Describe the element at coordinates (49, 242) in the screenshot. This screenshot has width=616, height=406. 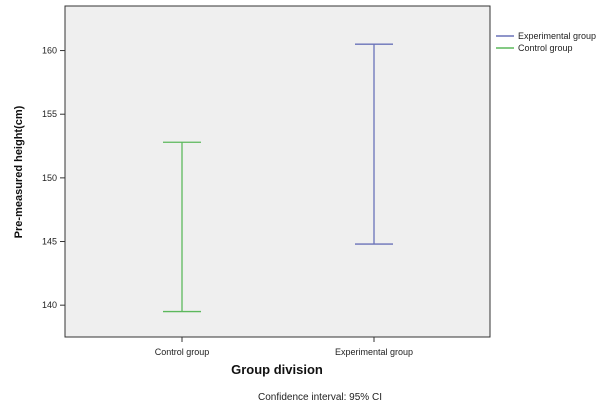
I see `y-tick-label: 145` at that location.